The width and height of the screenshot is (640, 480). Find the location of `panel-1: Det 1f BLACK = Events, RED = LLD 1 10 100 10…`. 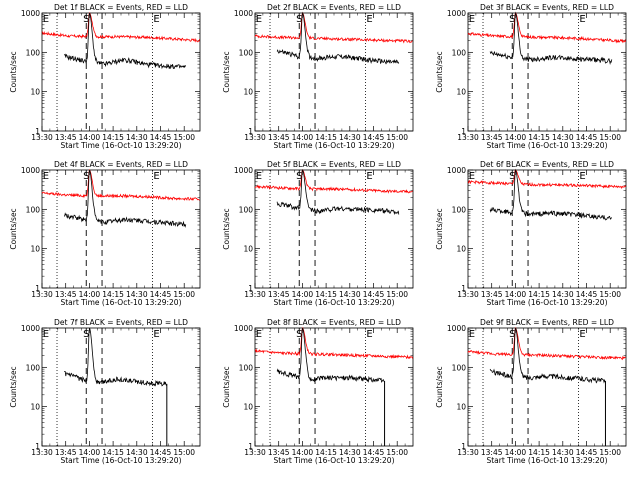

panel-1: Det 1f BLACK = Events, RED = LLD 1 10 100 10… is located at coordinates (105, 76).